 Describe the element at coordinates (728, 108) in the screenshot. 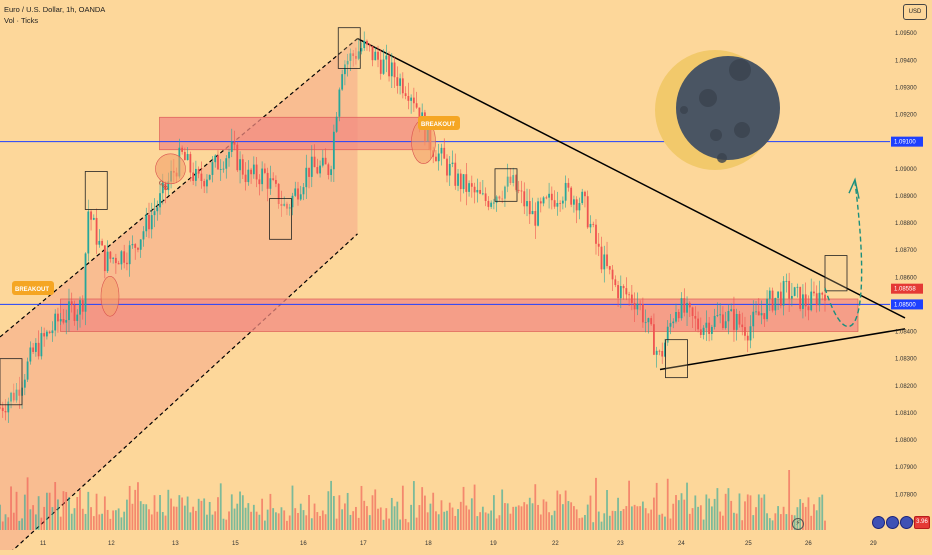

I see `moon-dark` at that location.